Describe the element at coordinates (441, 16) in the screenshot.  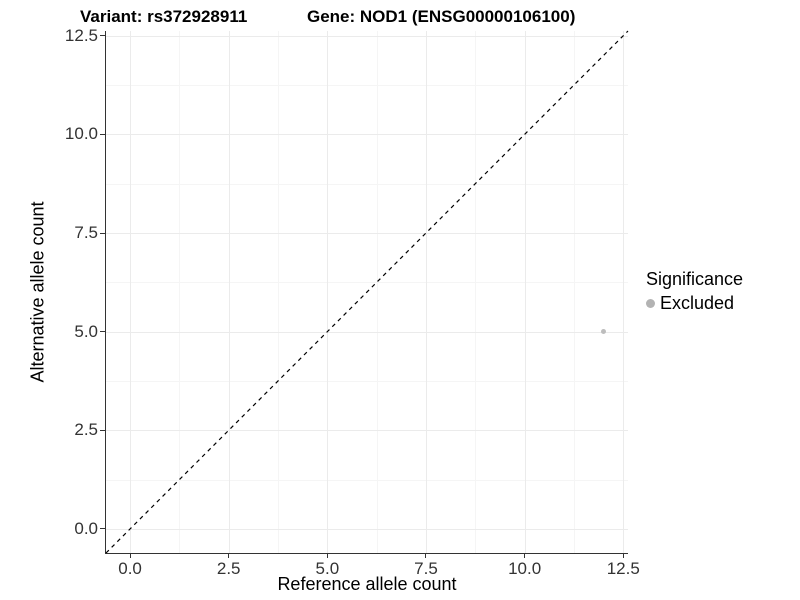
I see `plot-title-gene: Gene: NOD1 (ENSG00000106100)` at that location.